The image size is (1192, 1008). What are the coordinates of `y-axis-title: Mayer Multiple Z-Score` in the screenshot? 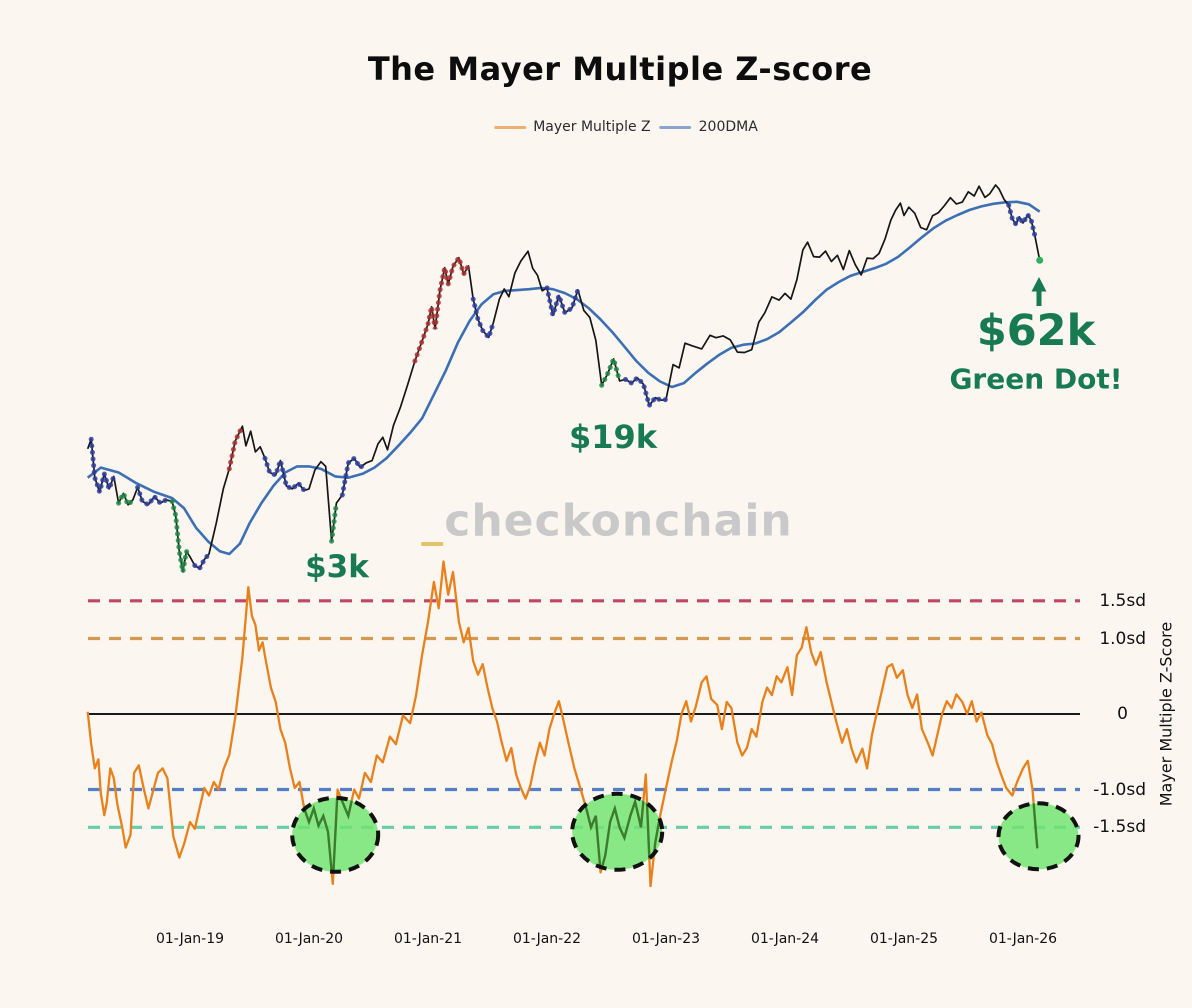 It's located at (1166, 714).